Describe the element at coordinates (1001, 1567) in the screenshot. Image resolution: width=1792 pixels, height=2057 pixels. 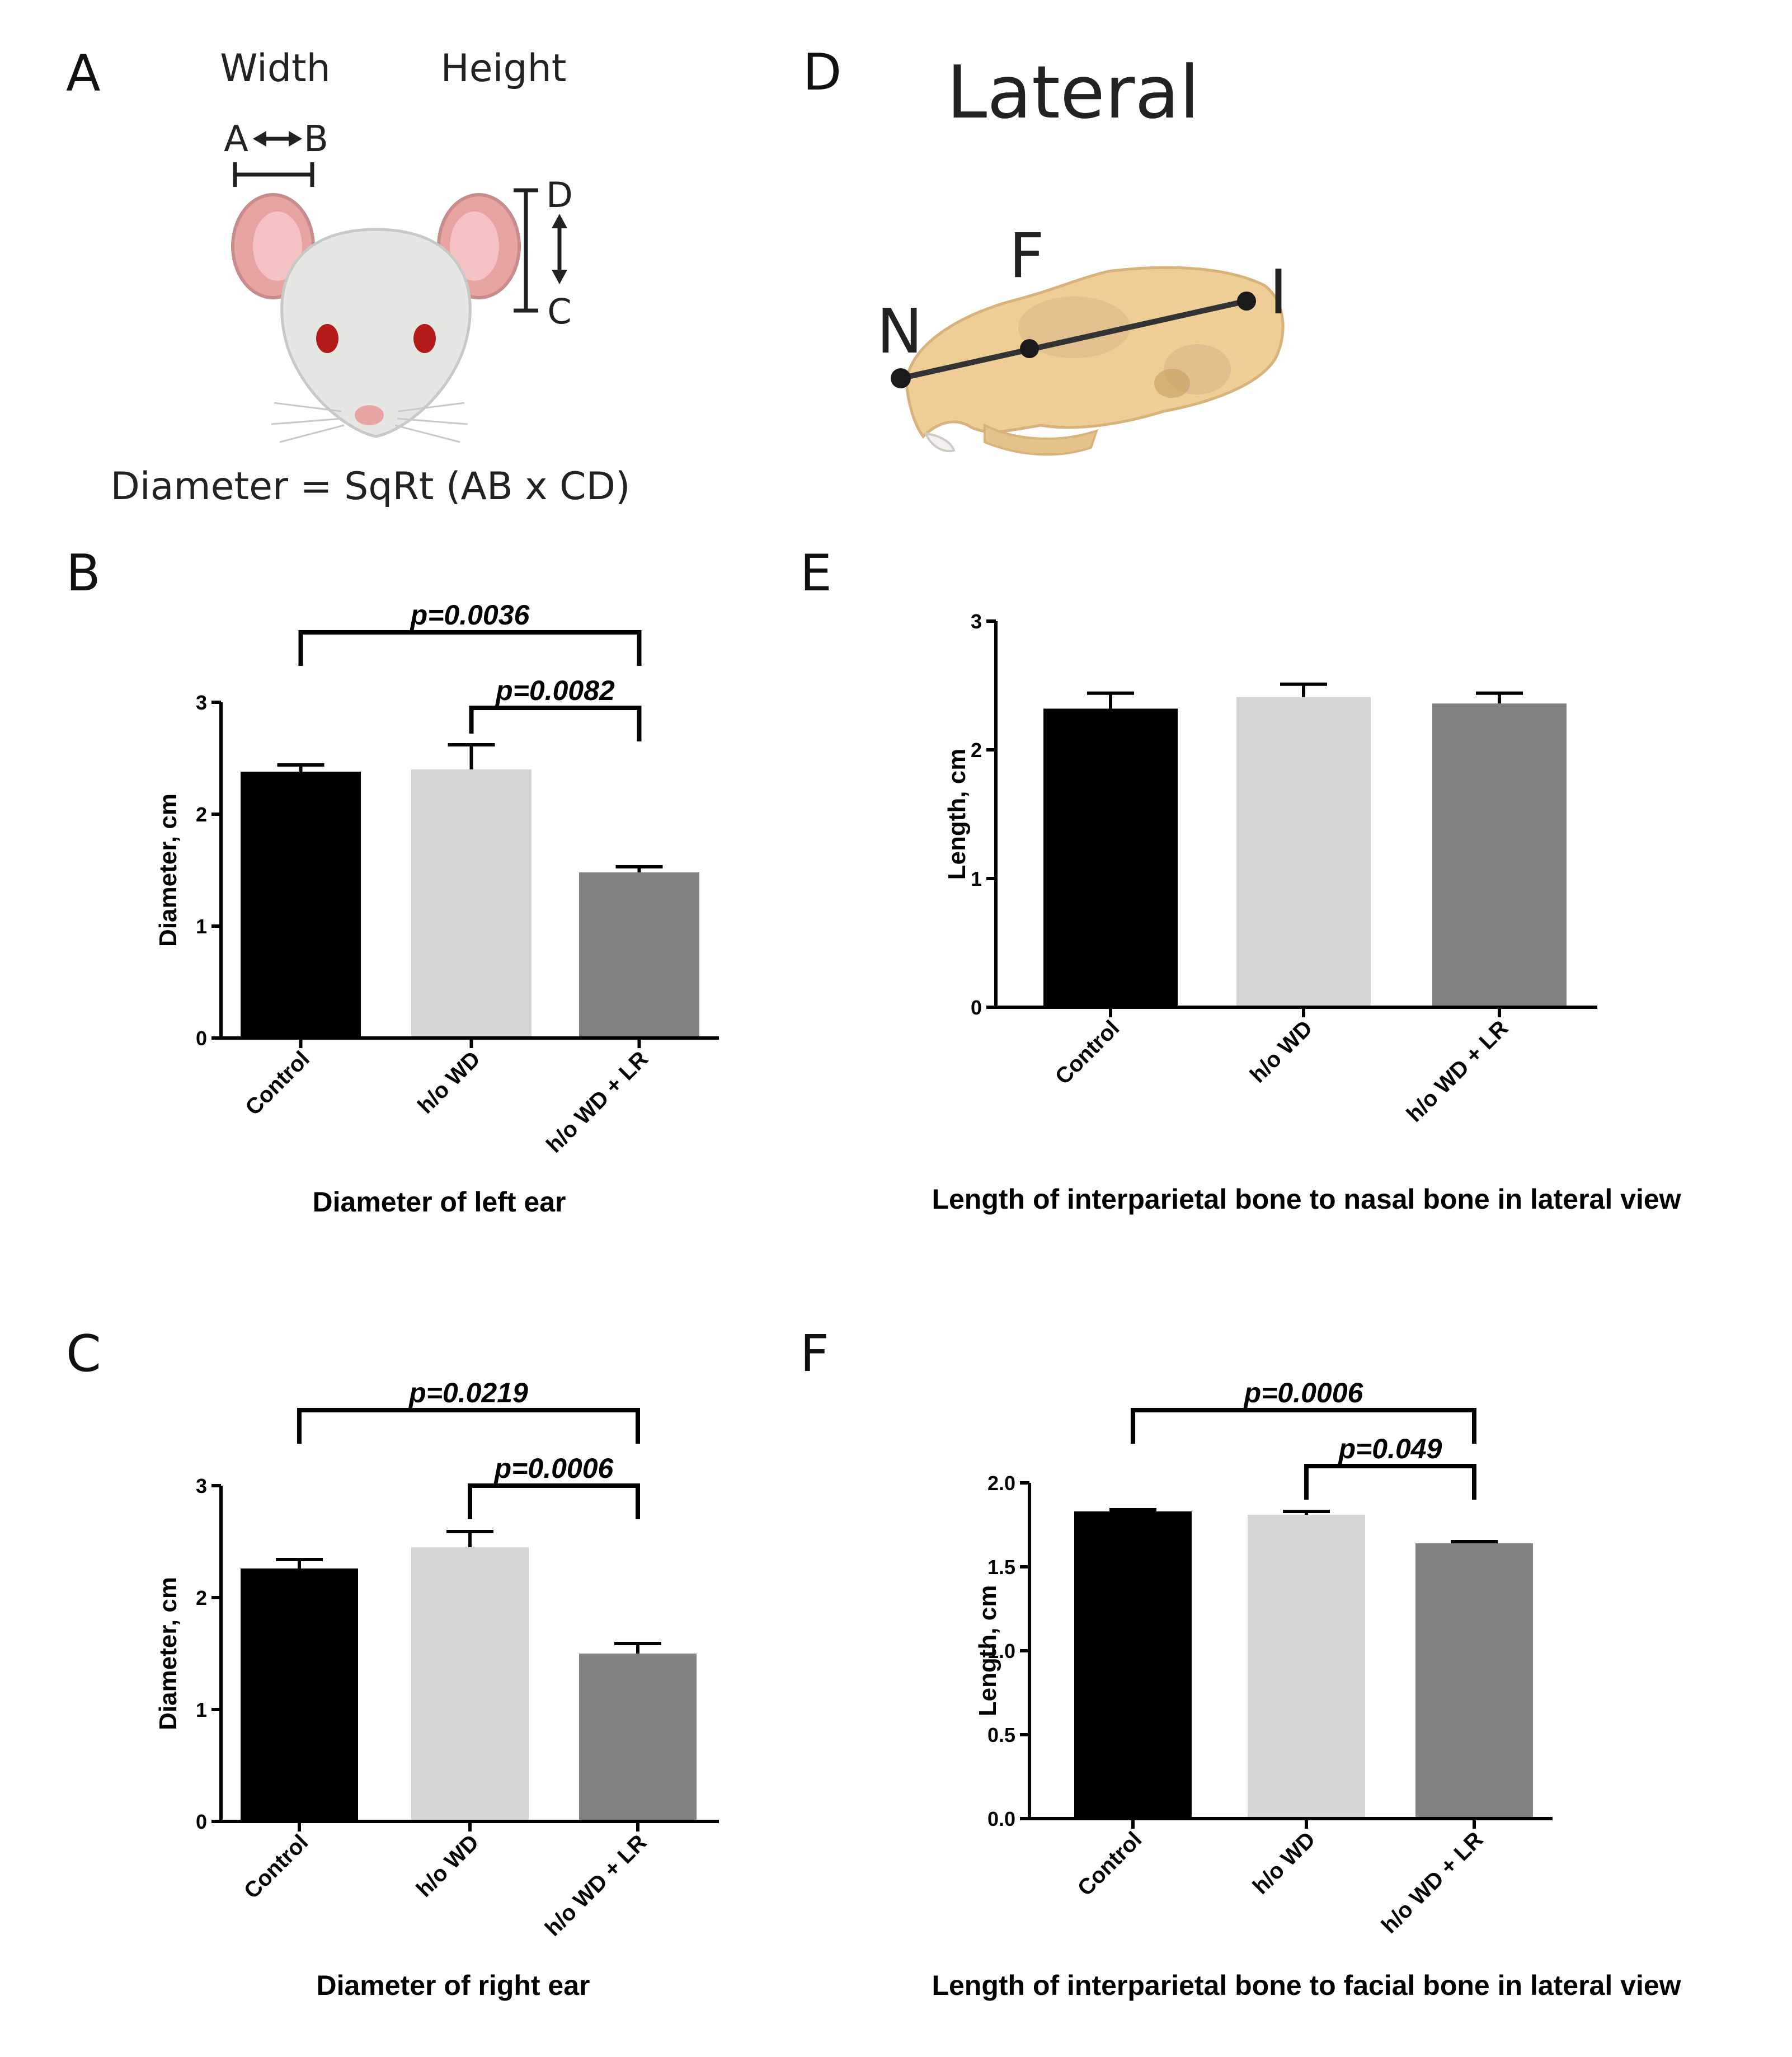
I see `y-tick-label: 1.5` at that location.